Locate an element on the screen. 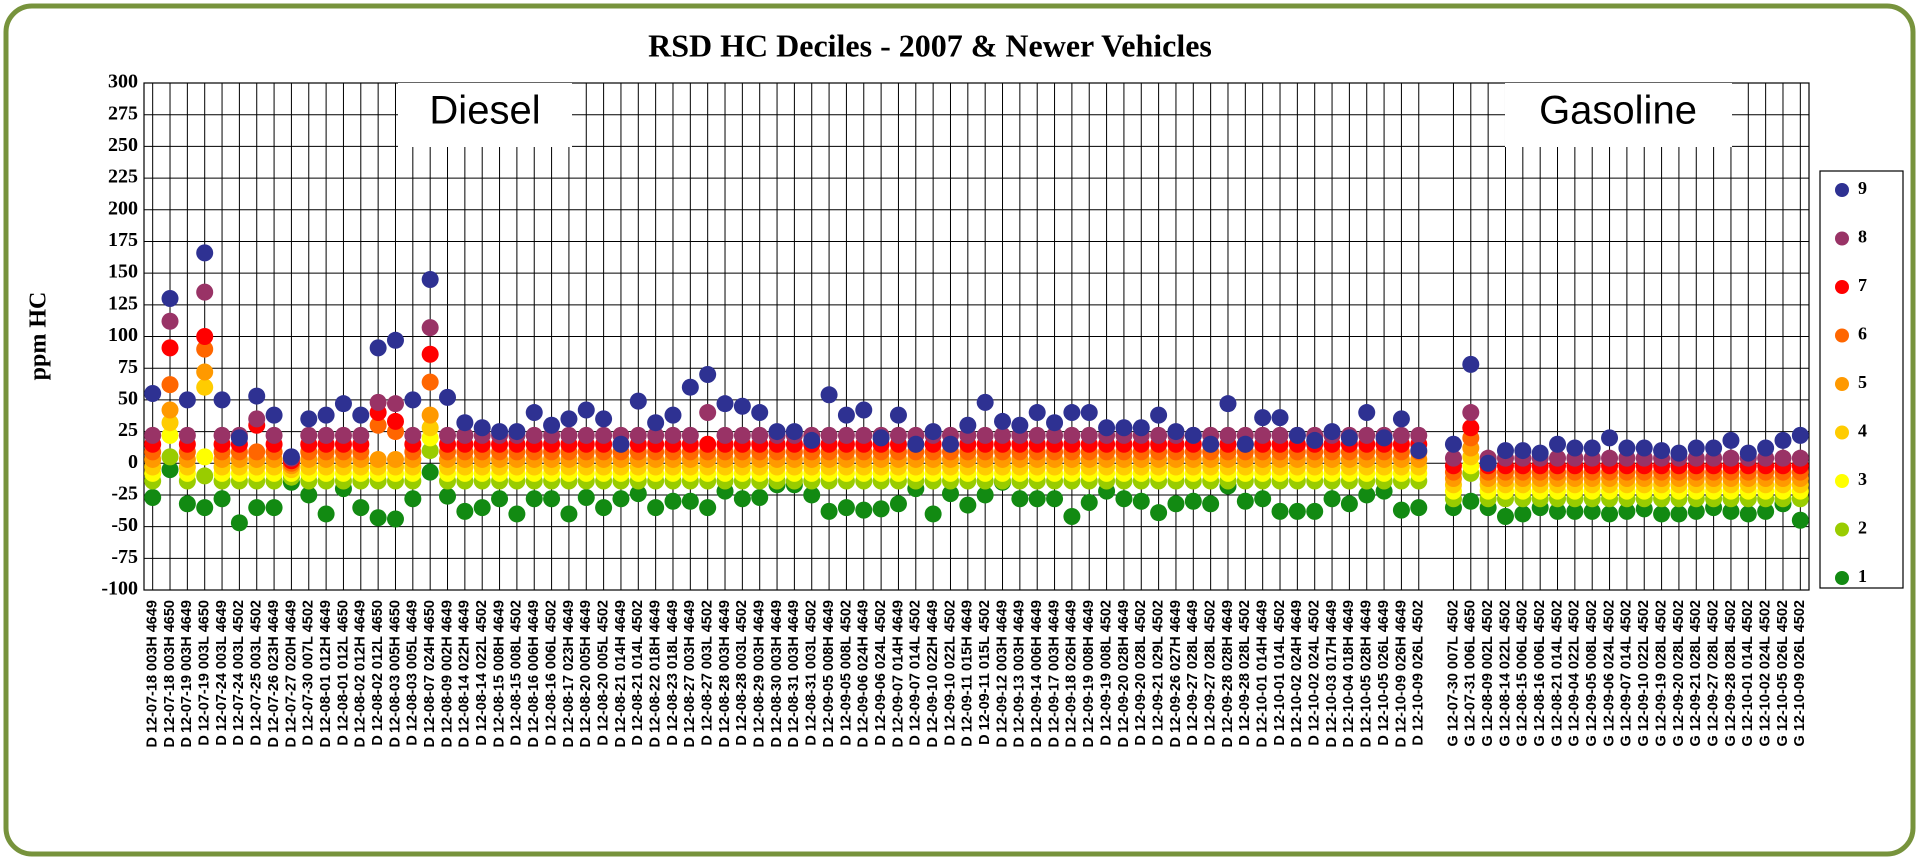 The height and width of the screenshot is (865, 1919). x-tick-label: D 12-08-30 003H 4649 is located at coordinates (777, 674).